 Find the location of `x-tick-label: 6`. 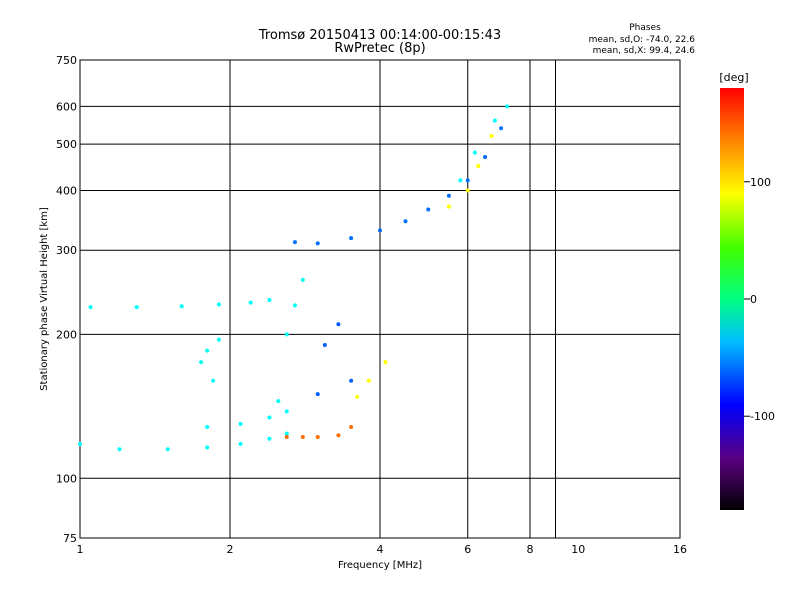

x-tick-label: 6 is located at coordinates (467, 549).